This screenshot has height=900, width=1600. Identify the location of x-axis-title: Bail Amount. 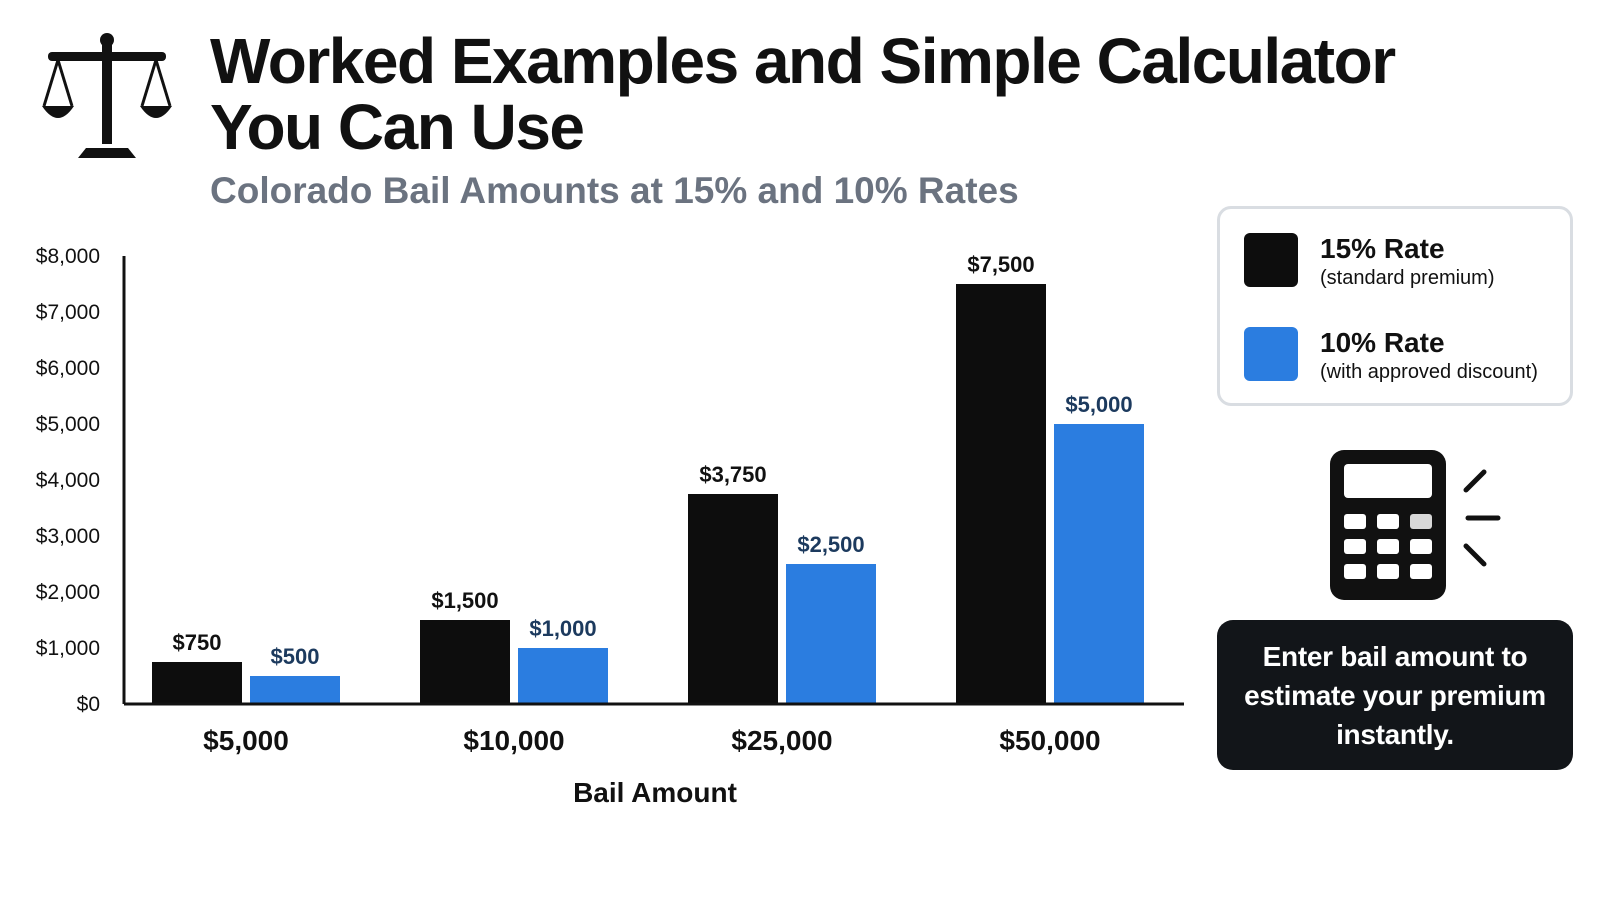
(655, 792).